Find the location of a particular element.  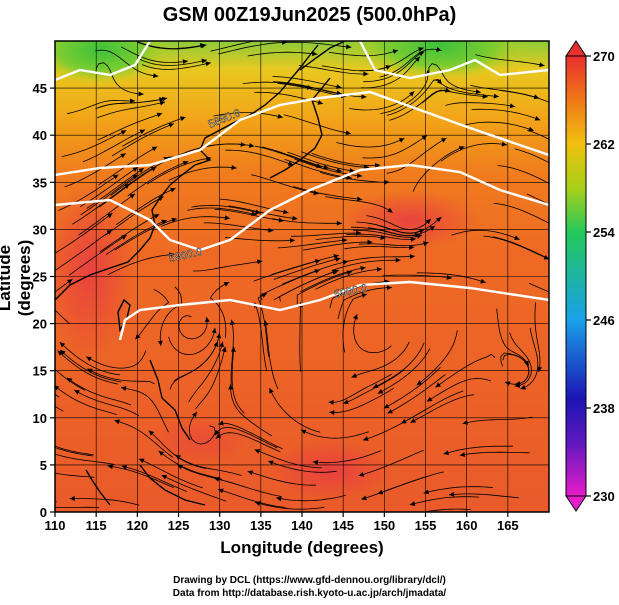

x-tick-label: 135 is located at coordinates (261, 525).